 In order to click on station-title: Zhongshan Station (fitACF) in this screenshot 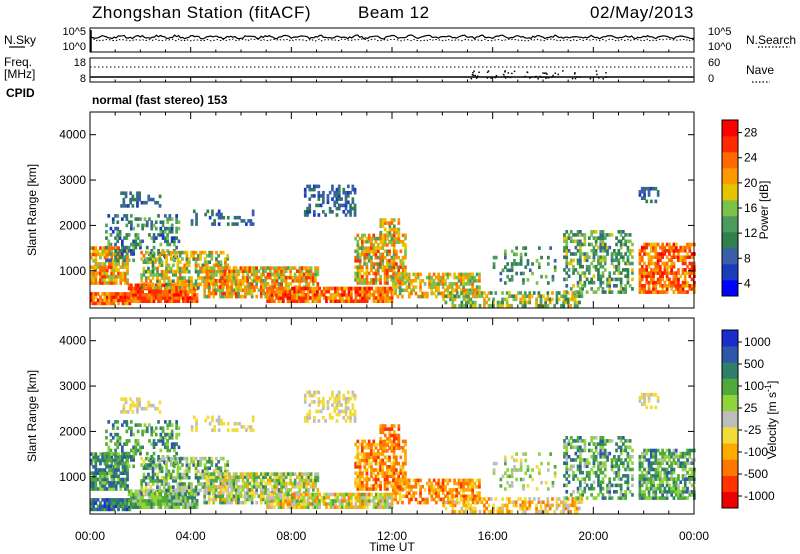, I will do `click(201, 12)`.